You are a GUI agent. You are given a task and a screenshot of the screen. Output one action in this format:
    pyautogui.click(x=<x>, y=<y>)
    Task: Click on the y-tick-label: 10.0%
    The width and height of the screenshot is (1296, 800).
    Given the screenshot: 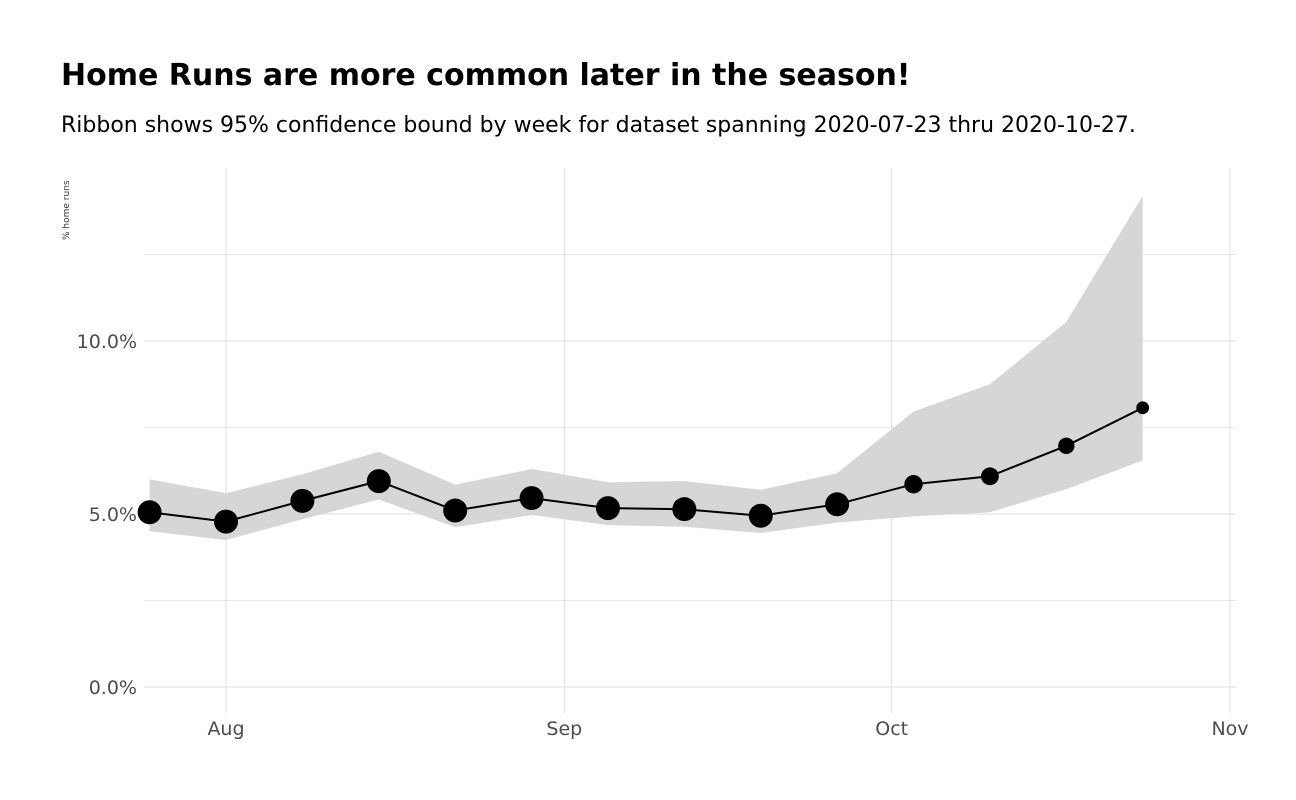 What is the action you would take?
    pyautogui.click(x=107, y=342)
    